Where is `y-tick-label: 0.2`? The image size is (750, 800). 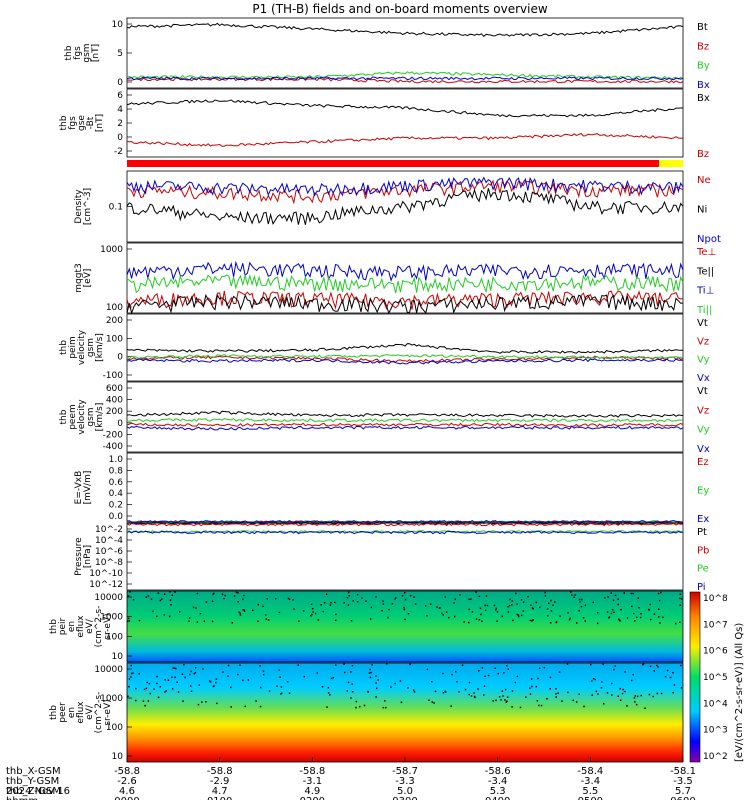
y-tick-label: 0.2 is located at coordinates (116, 506).